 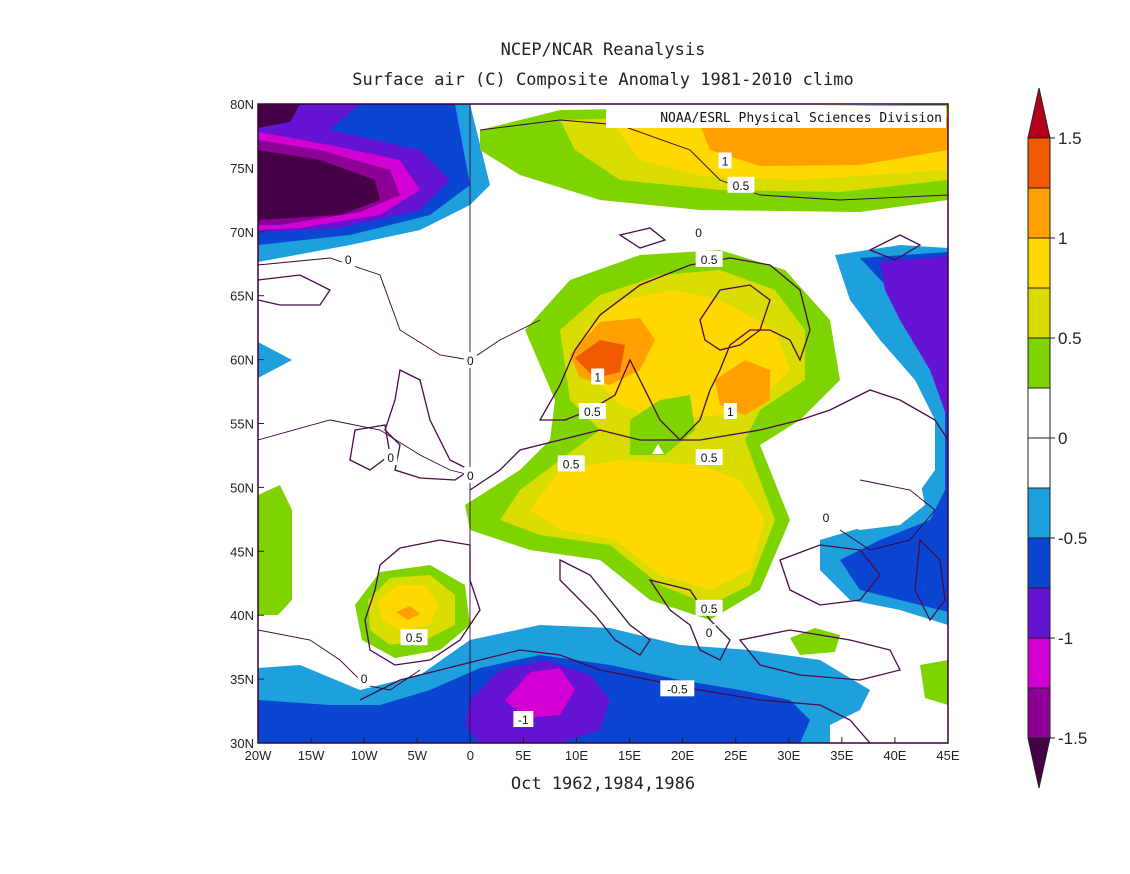 What do you see at coordinates (417, 755) in the screenshot?
I see `lon-tick-label: 5W` at bounding box center [417, 755].